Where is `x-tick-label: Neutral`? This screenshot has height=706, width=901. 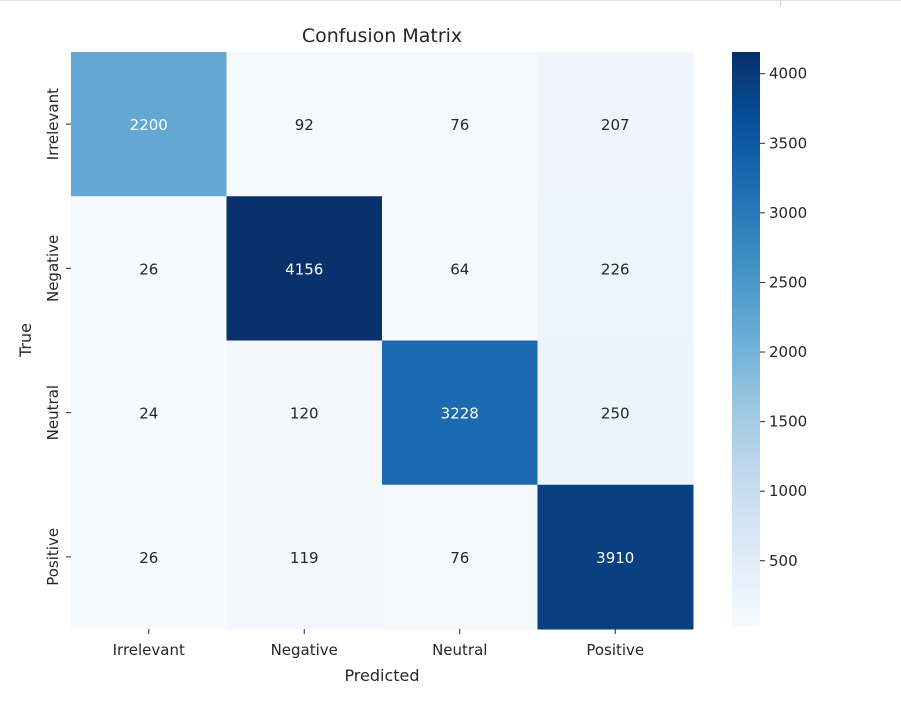
x-tick-label: Neutral is located at coordinates (459, 650).